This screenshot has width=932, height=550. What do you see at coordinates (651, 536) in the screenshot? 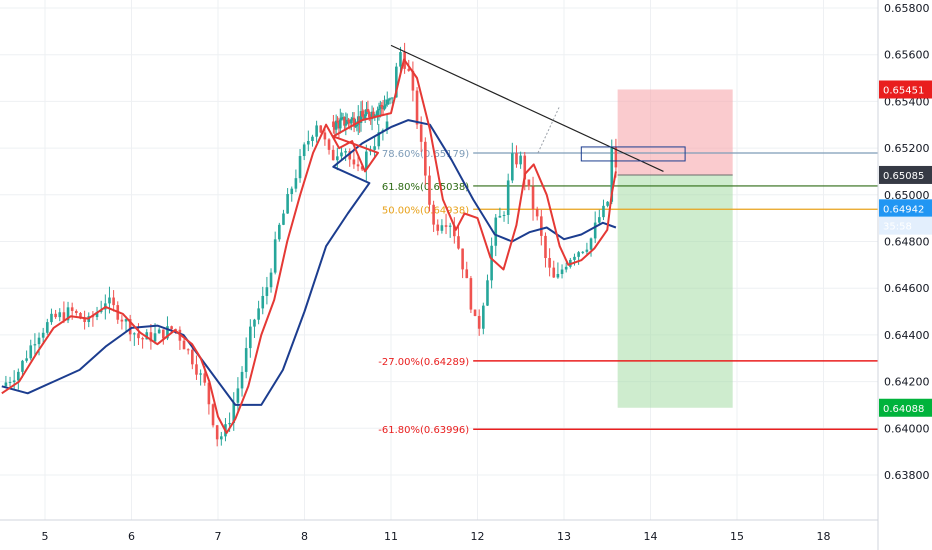
I see `time-tick-label: 14` at bounding box center [651, 536].